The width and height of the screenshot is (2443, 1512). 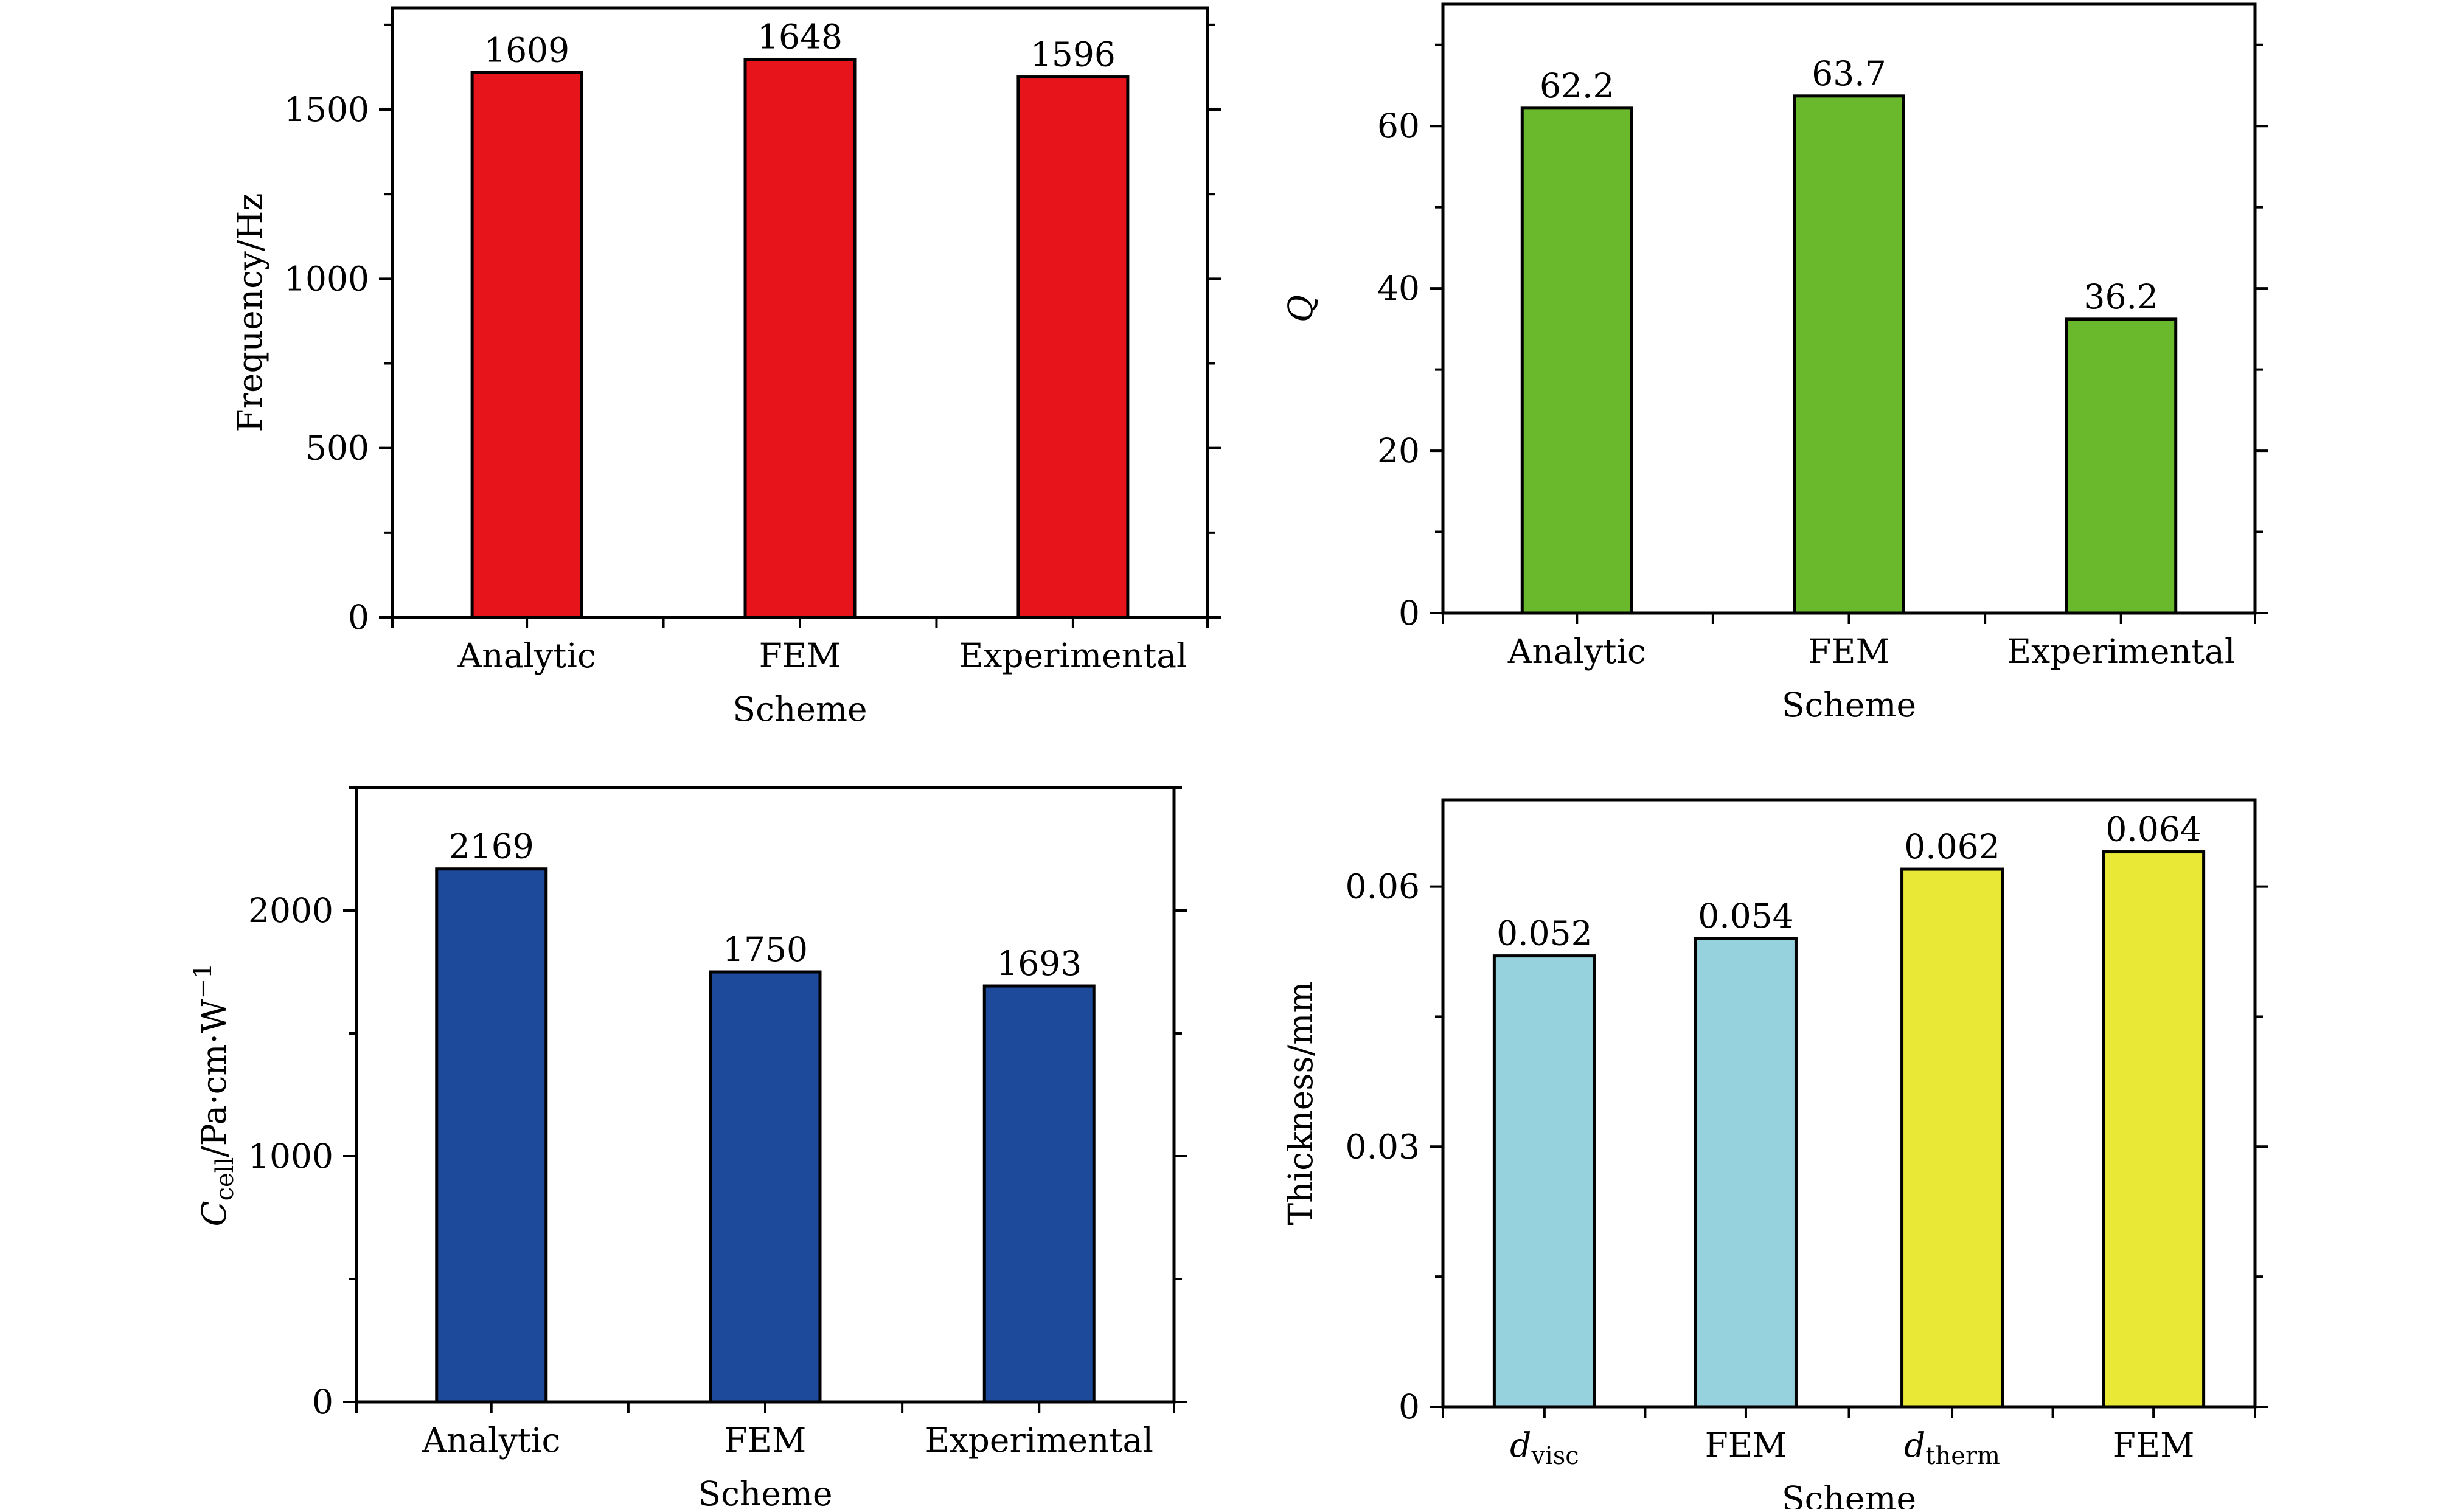 What do you see at coordinates (214, 1094) in the screenshot?
I see `y-axis-label: Ccell/Pa·cm·W−1` at bounding box center [214, 1094].